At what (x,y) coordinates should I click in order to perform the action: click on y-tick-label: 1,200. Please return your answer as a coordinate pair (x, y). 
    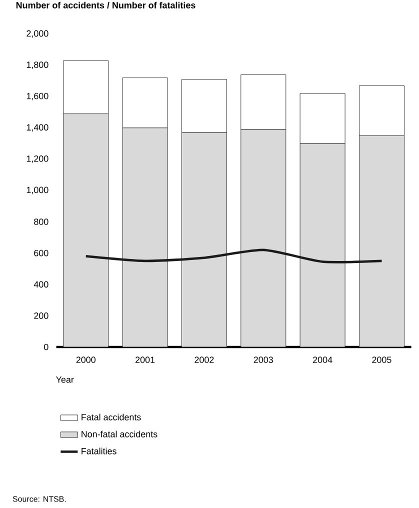
    Looking at the image, I should click on (37, 159).